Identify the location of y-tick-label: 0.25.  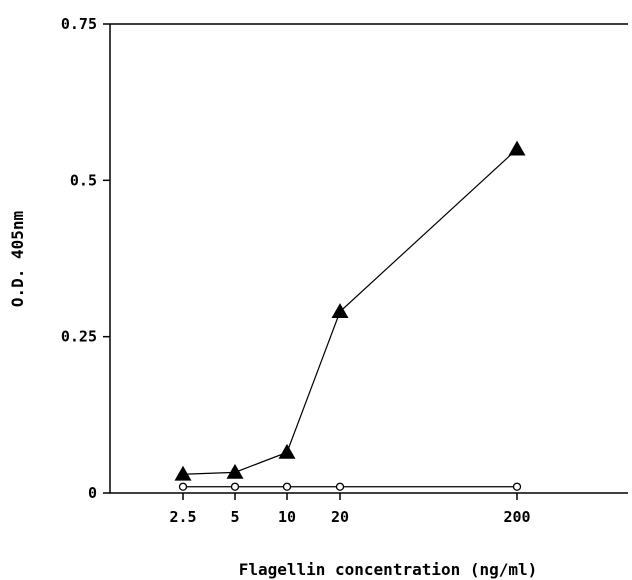
(79, 337).